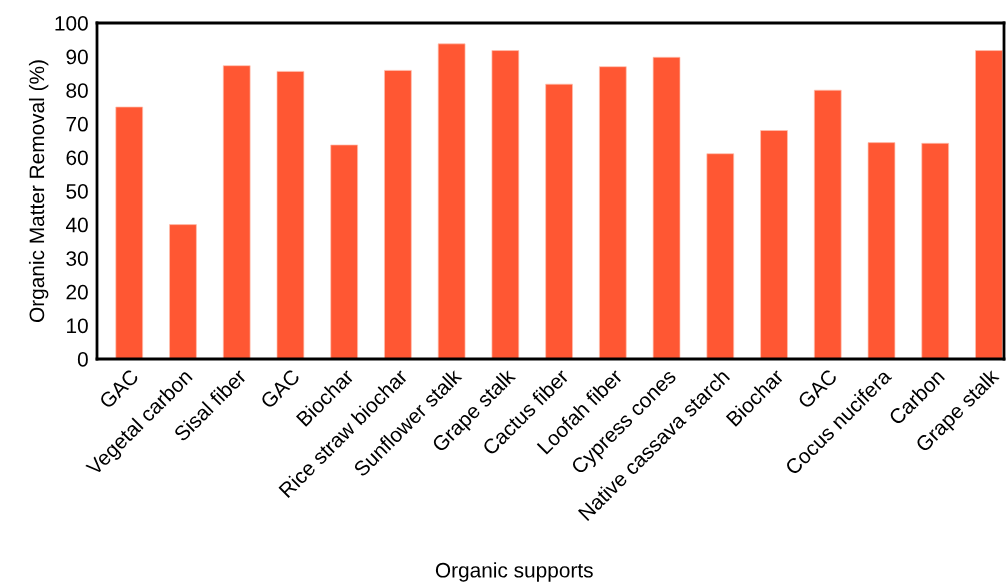 The image size is (1007, 584). Describe the element at coordinates (77, 158) in the screenshot. I see `y-tick-label: 60` at that location.